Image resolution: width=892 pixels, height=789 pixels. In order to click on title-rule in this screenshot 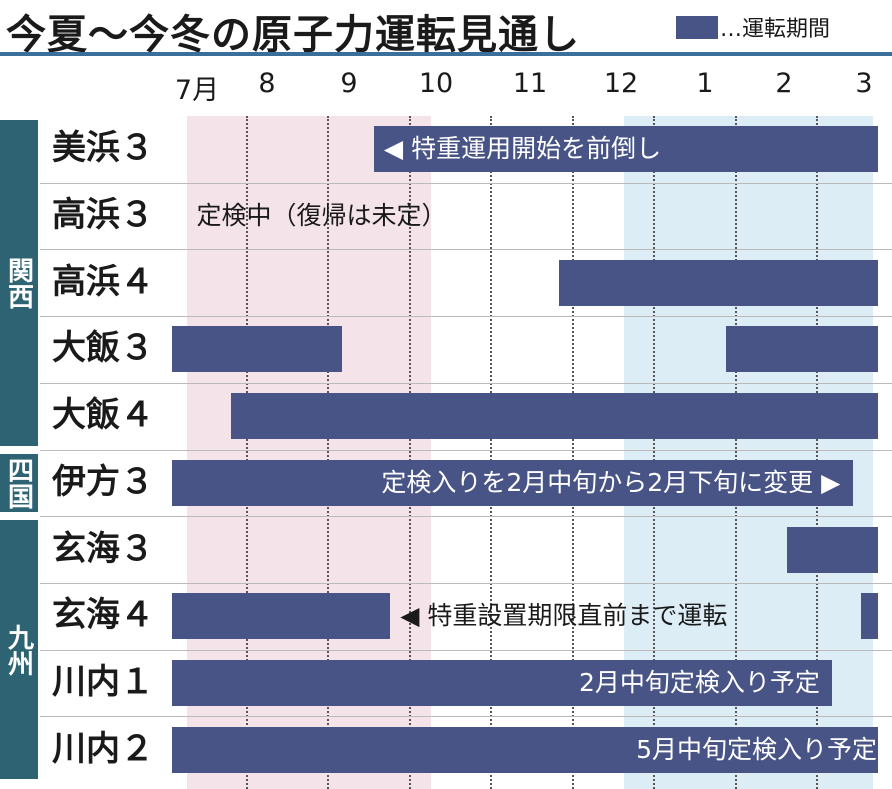, I will do `click(446, 54)`.